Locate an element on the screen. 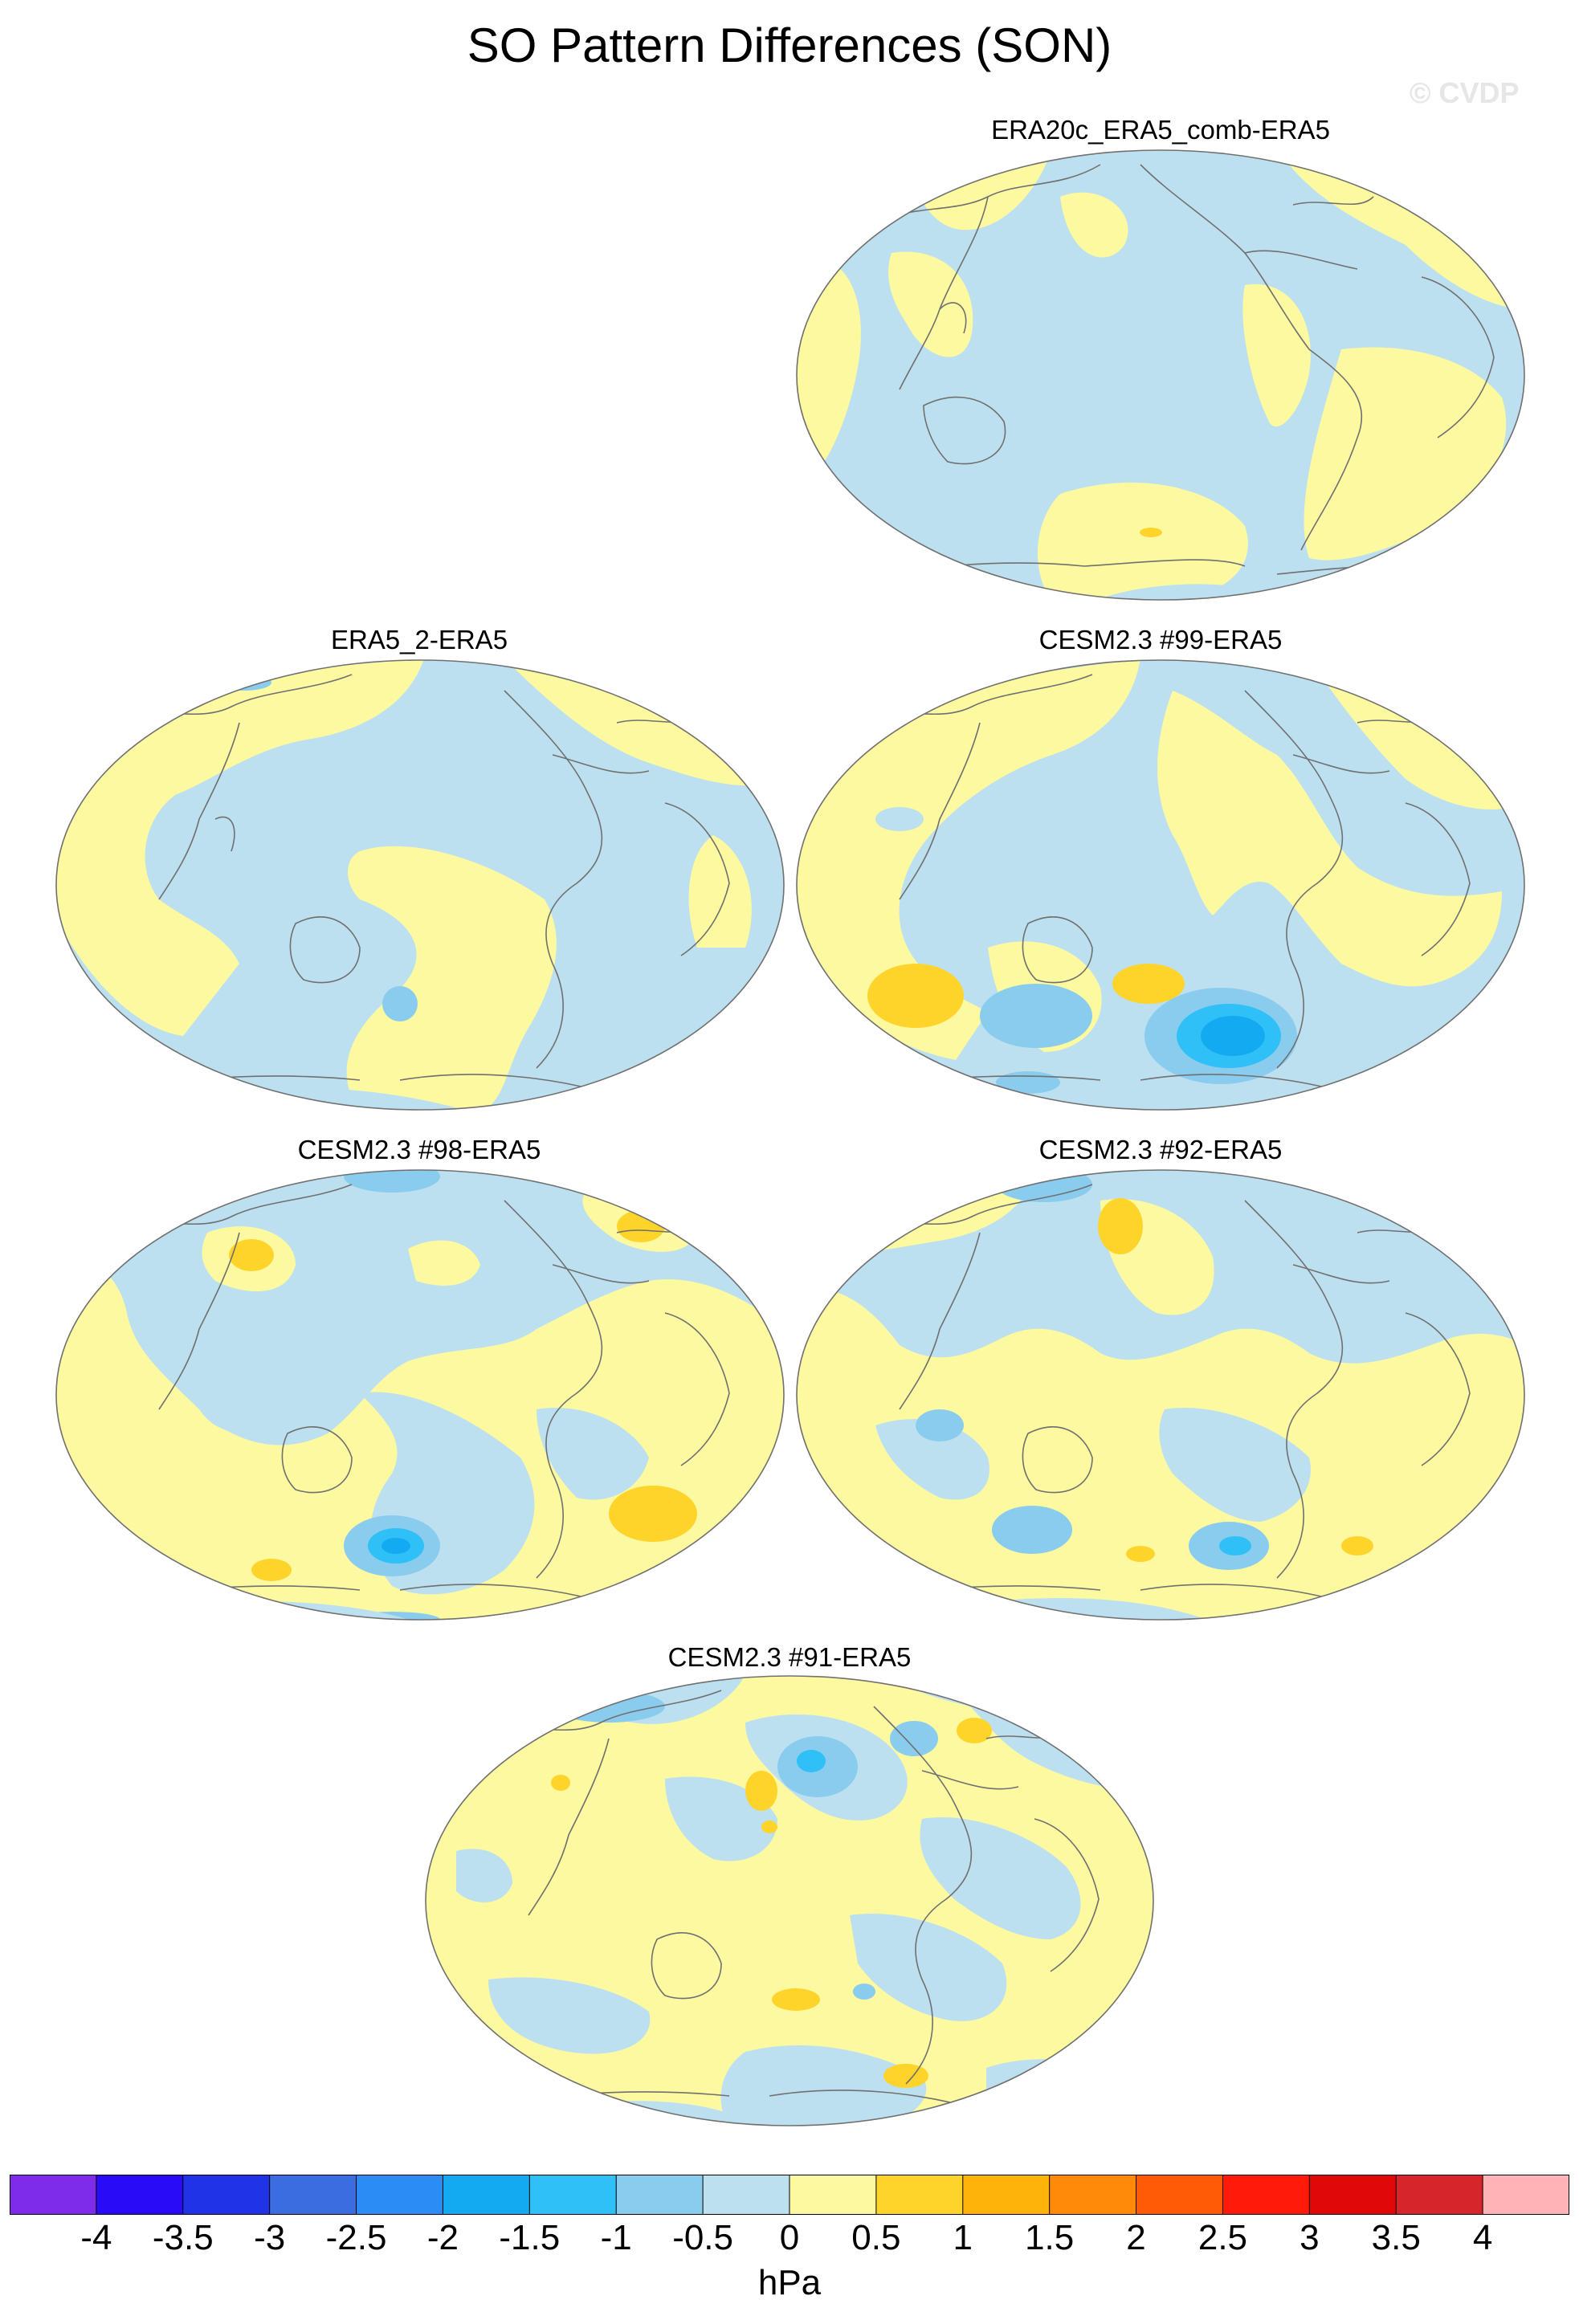 This screenshot has height=2324, width=1579. colorbar-tick-label: -1.5 is located at coordinates (530, 2237).